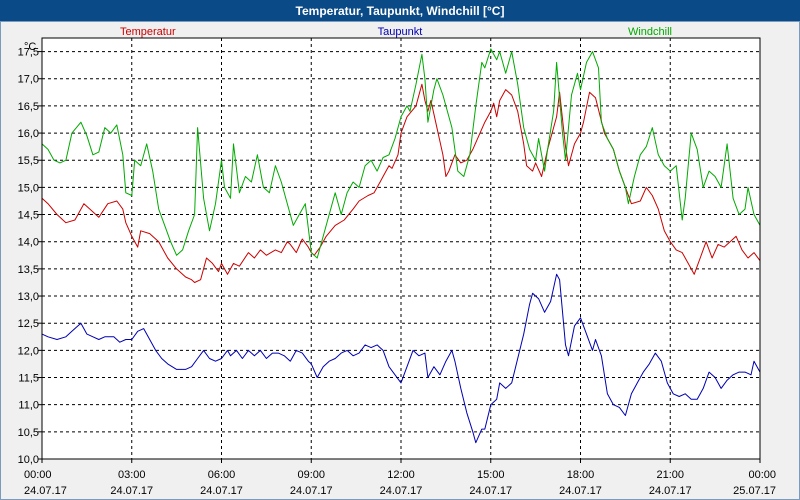 The image size is (800, 500). What do you see at coordinates (132, 475) in the screenshot?
I see `x-tick-label-time: 03:00` at bounding box center [132, 475].